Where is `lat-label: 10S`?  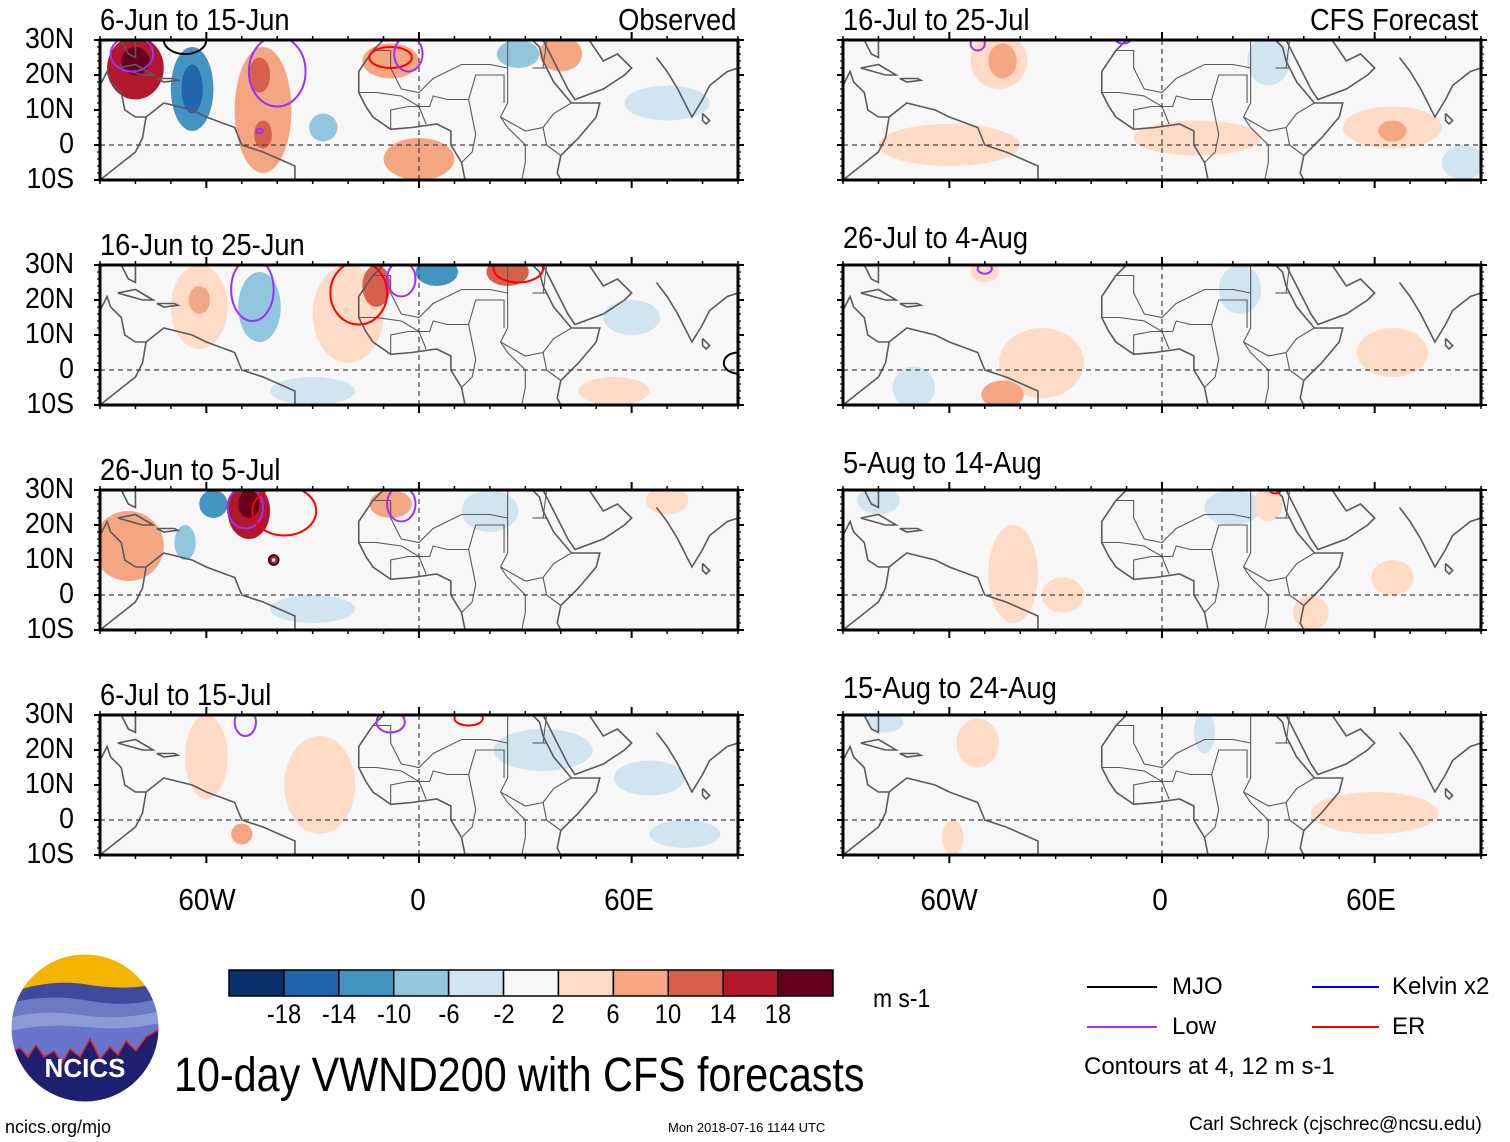
lat-label: 10S is located at coordinates (50, 404).